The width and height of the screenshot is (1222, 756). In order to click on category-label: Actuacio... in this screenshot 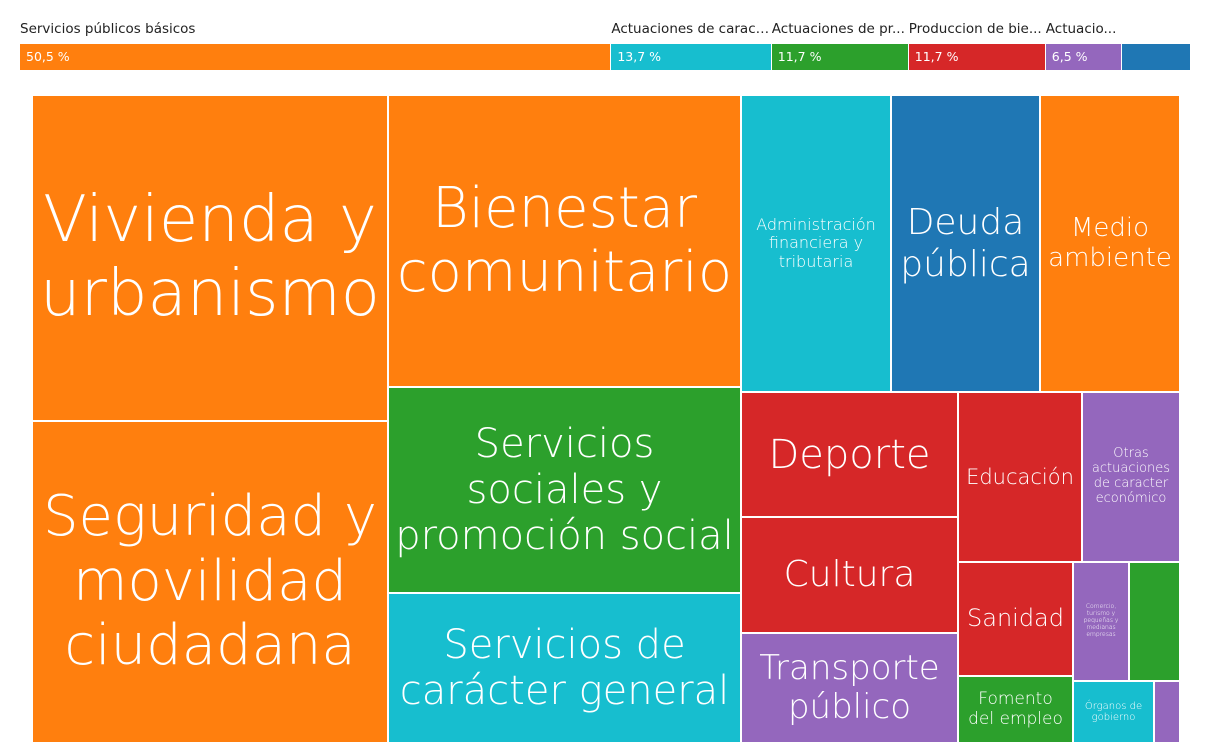, I will do `click(1081, 29)`.